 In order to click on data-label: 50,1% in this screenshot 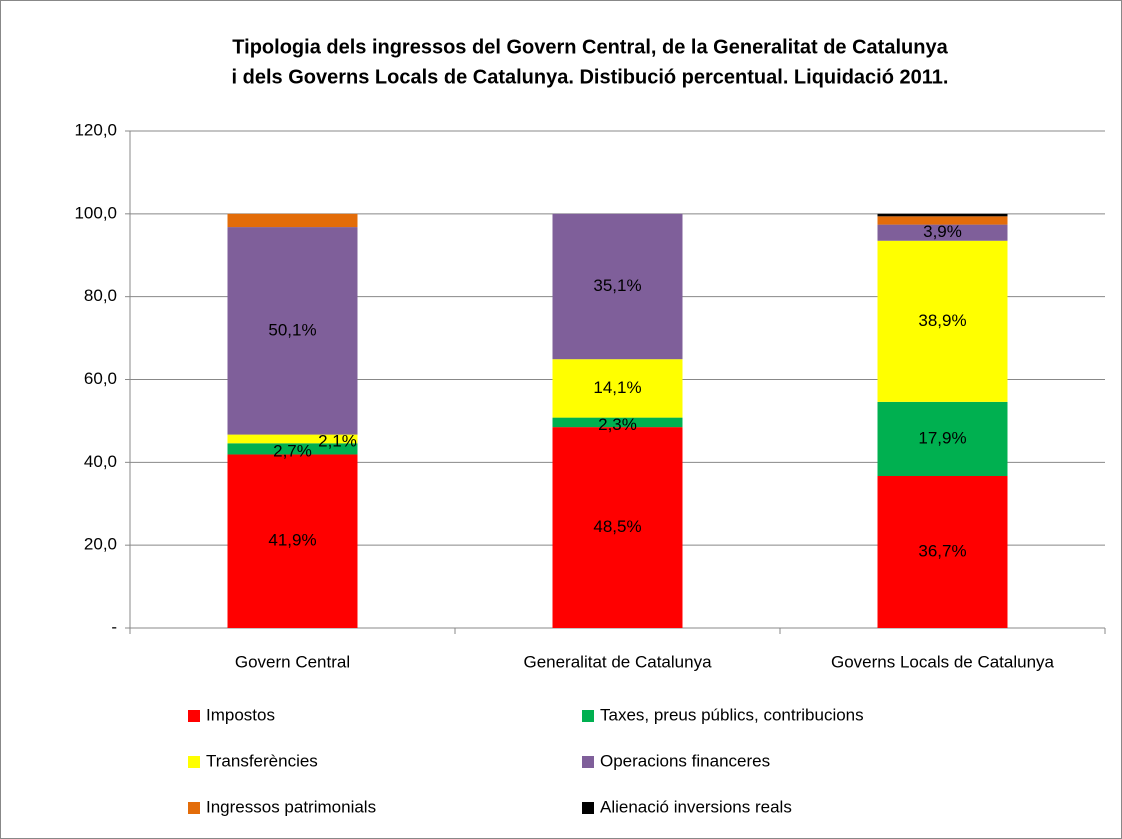, I will do `click(292, 329)`.